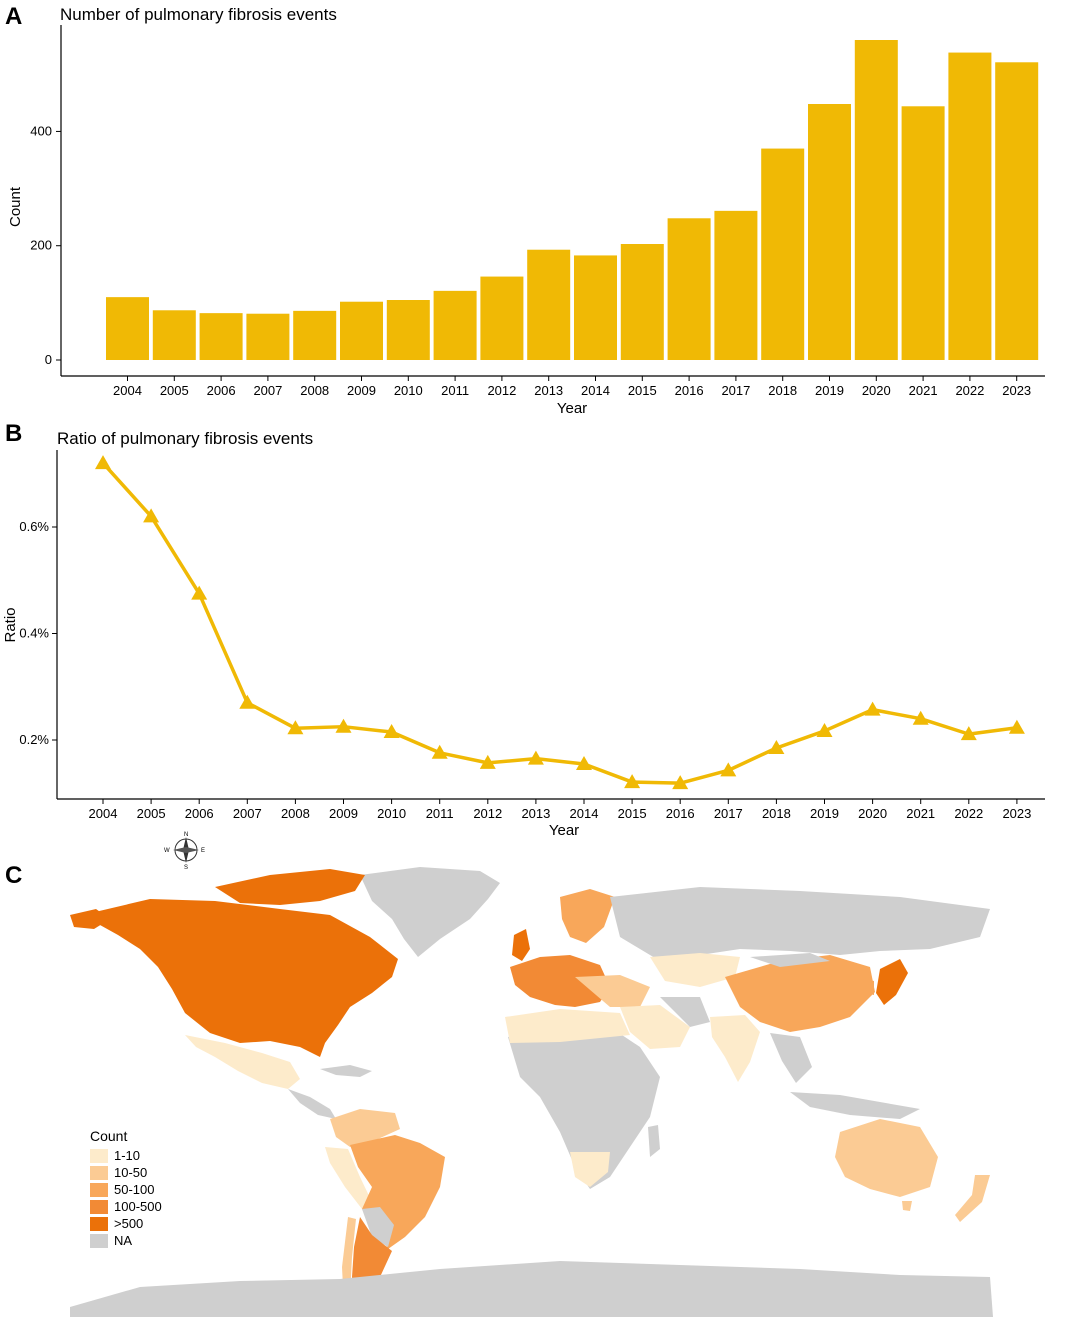  What do you see at coordinates (348, 1178) in the screenshot?
I see `map-region-peru` at bounding box center [348, 1178].